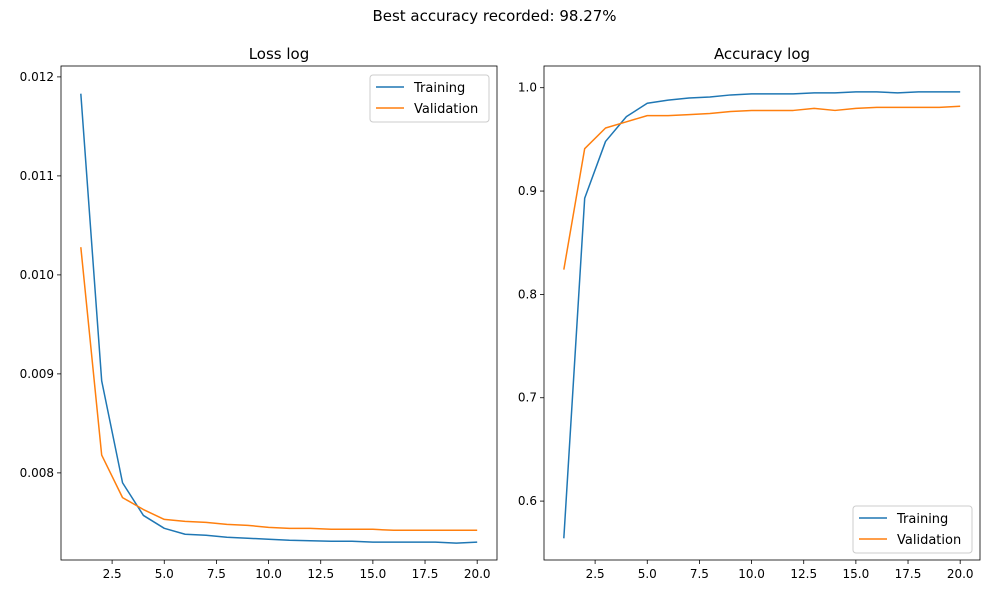  Describe the element at coordinates (37, 176) in the screenshot. I see `y-tick-label: 0.011` at that location.